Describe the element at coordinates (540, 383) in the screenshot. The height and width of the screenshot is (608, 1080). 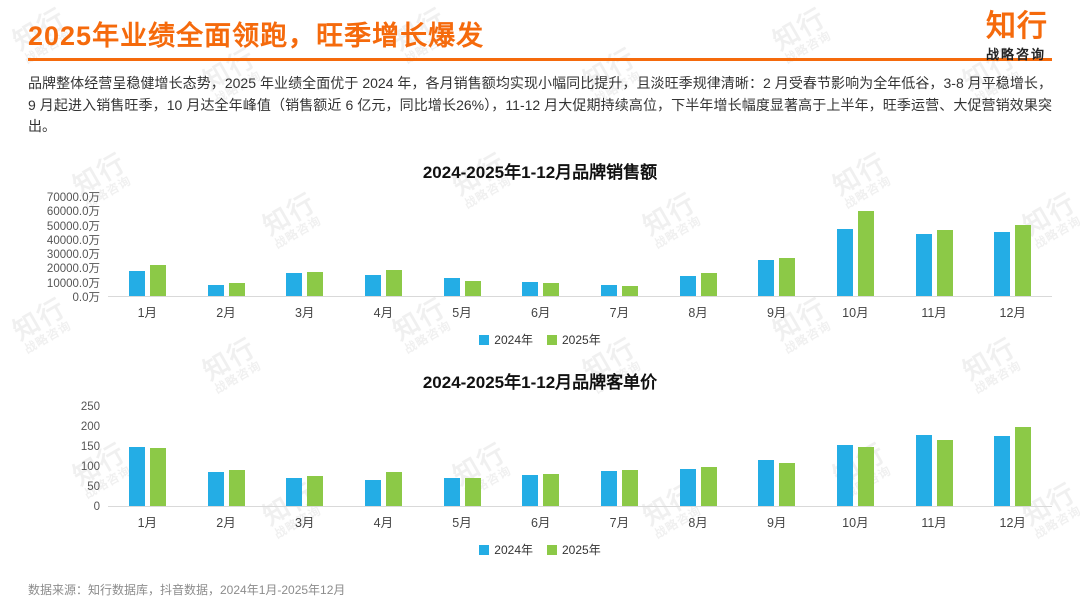
I see `price-chart-title: 2024-2025年1-12月品牌客单价` at that location.